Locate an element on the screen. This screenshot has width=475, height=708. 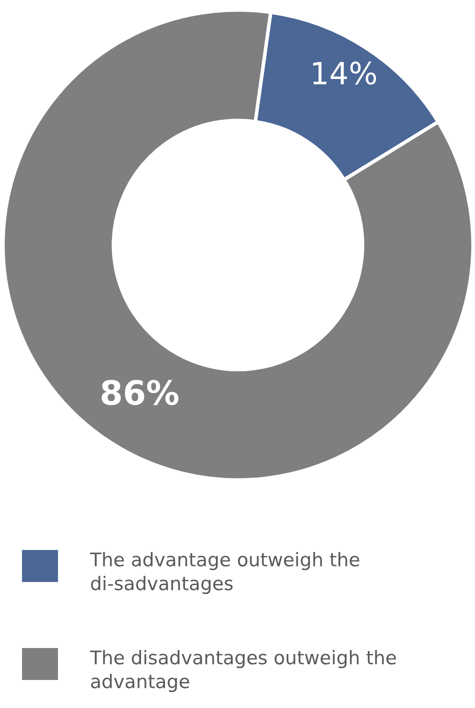
data-label: 86% is located at coordinates (140, 393).